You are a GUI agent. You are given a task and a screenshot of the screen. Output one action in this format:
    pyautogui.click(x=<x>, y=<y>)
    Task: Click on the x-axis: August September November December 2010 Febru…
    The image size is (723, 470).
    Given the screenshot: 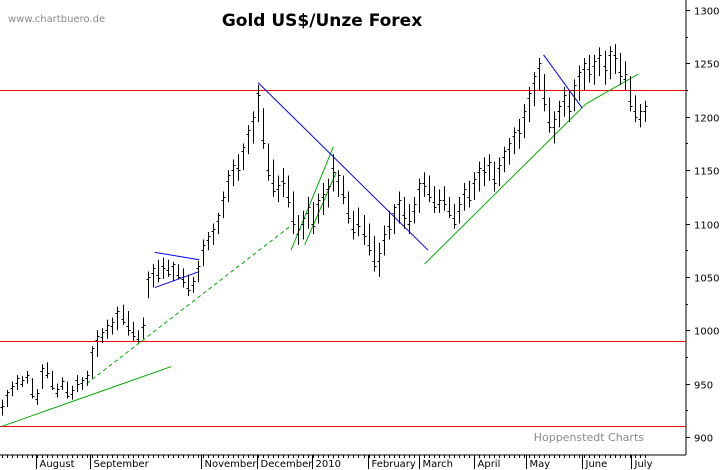 What is the action you would take?
    pyautogui.click(x=327, y=462)
    